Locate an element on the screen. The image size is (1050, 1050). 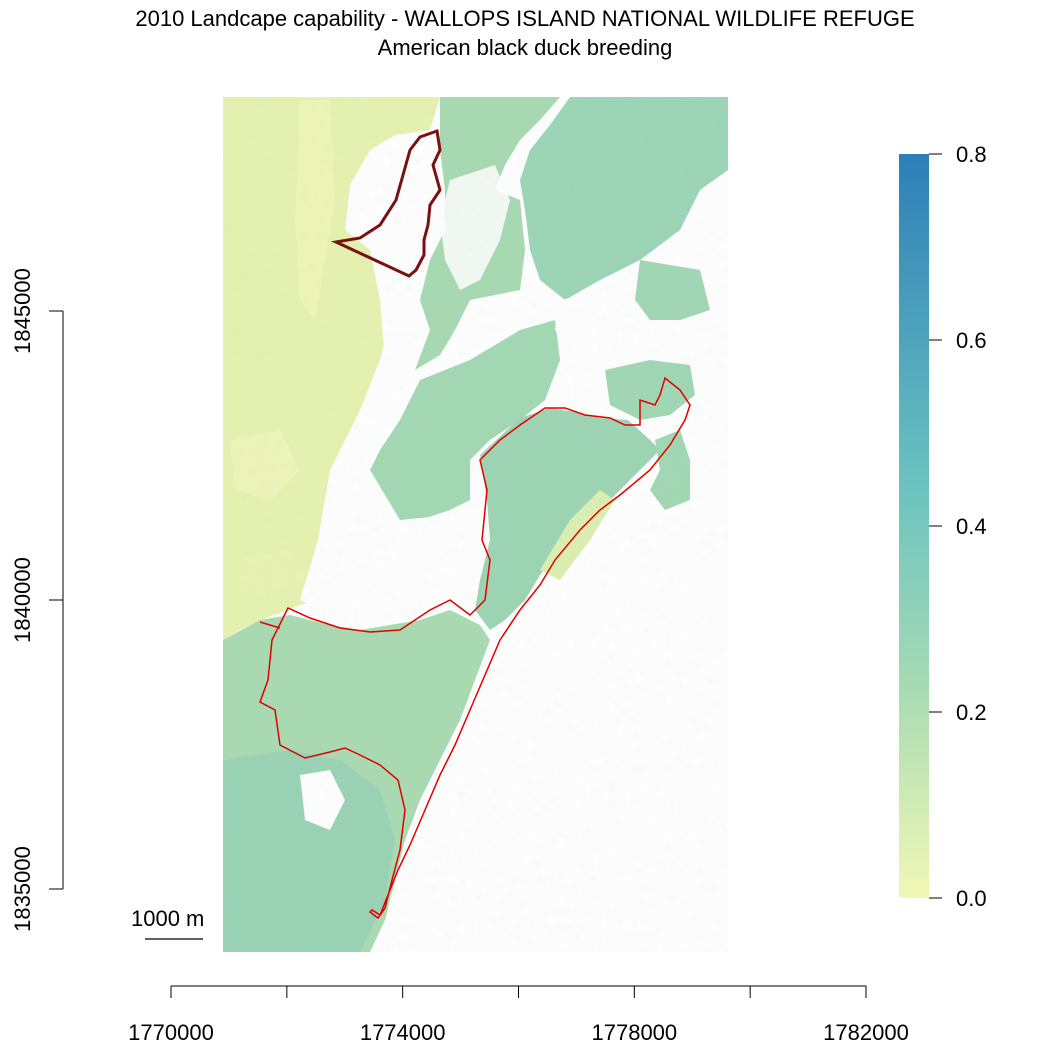
legend-tick-label: 0.2 is located at coordinates (971, 712).